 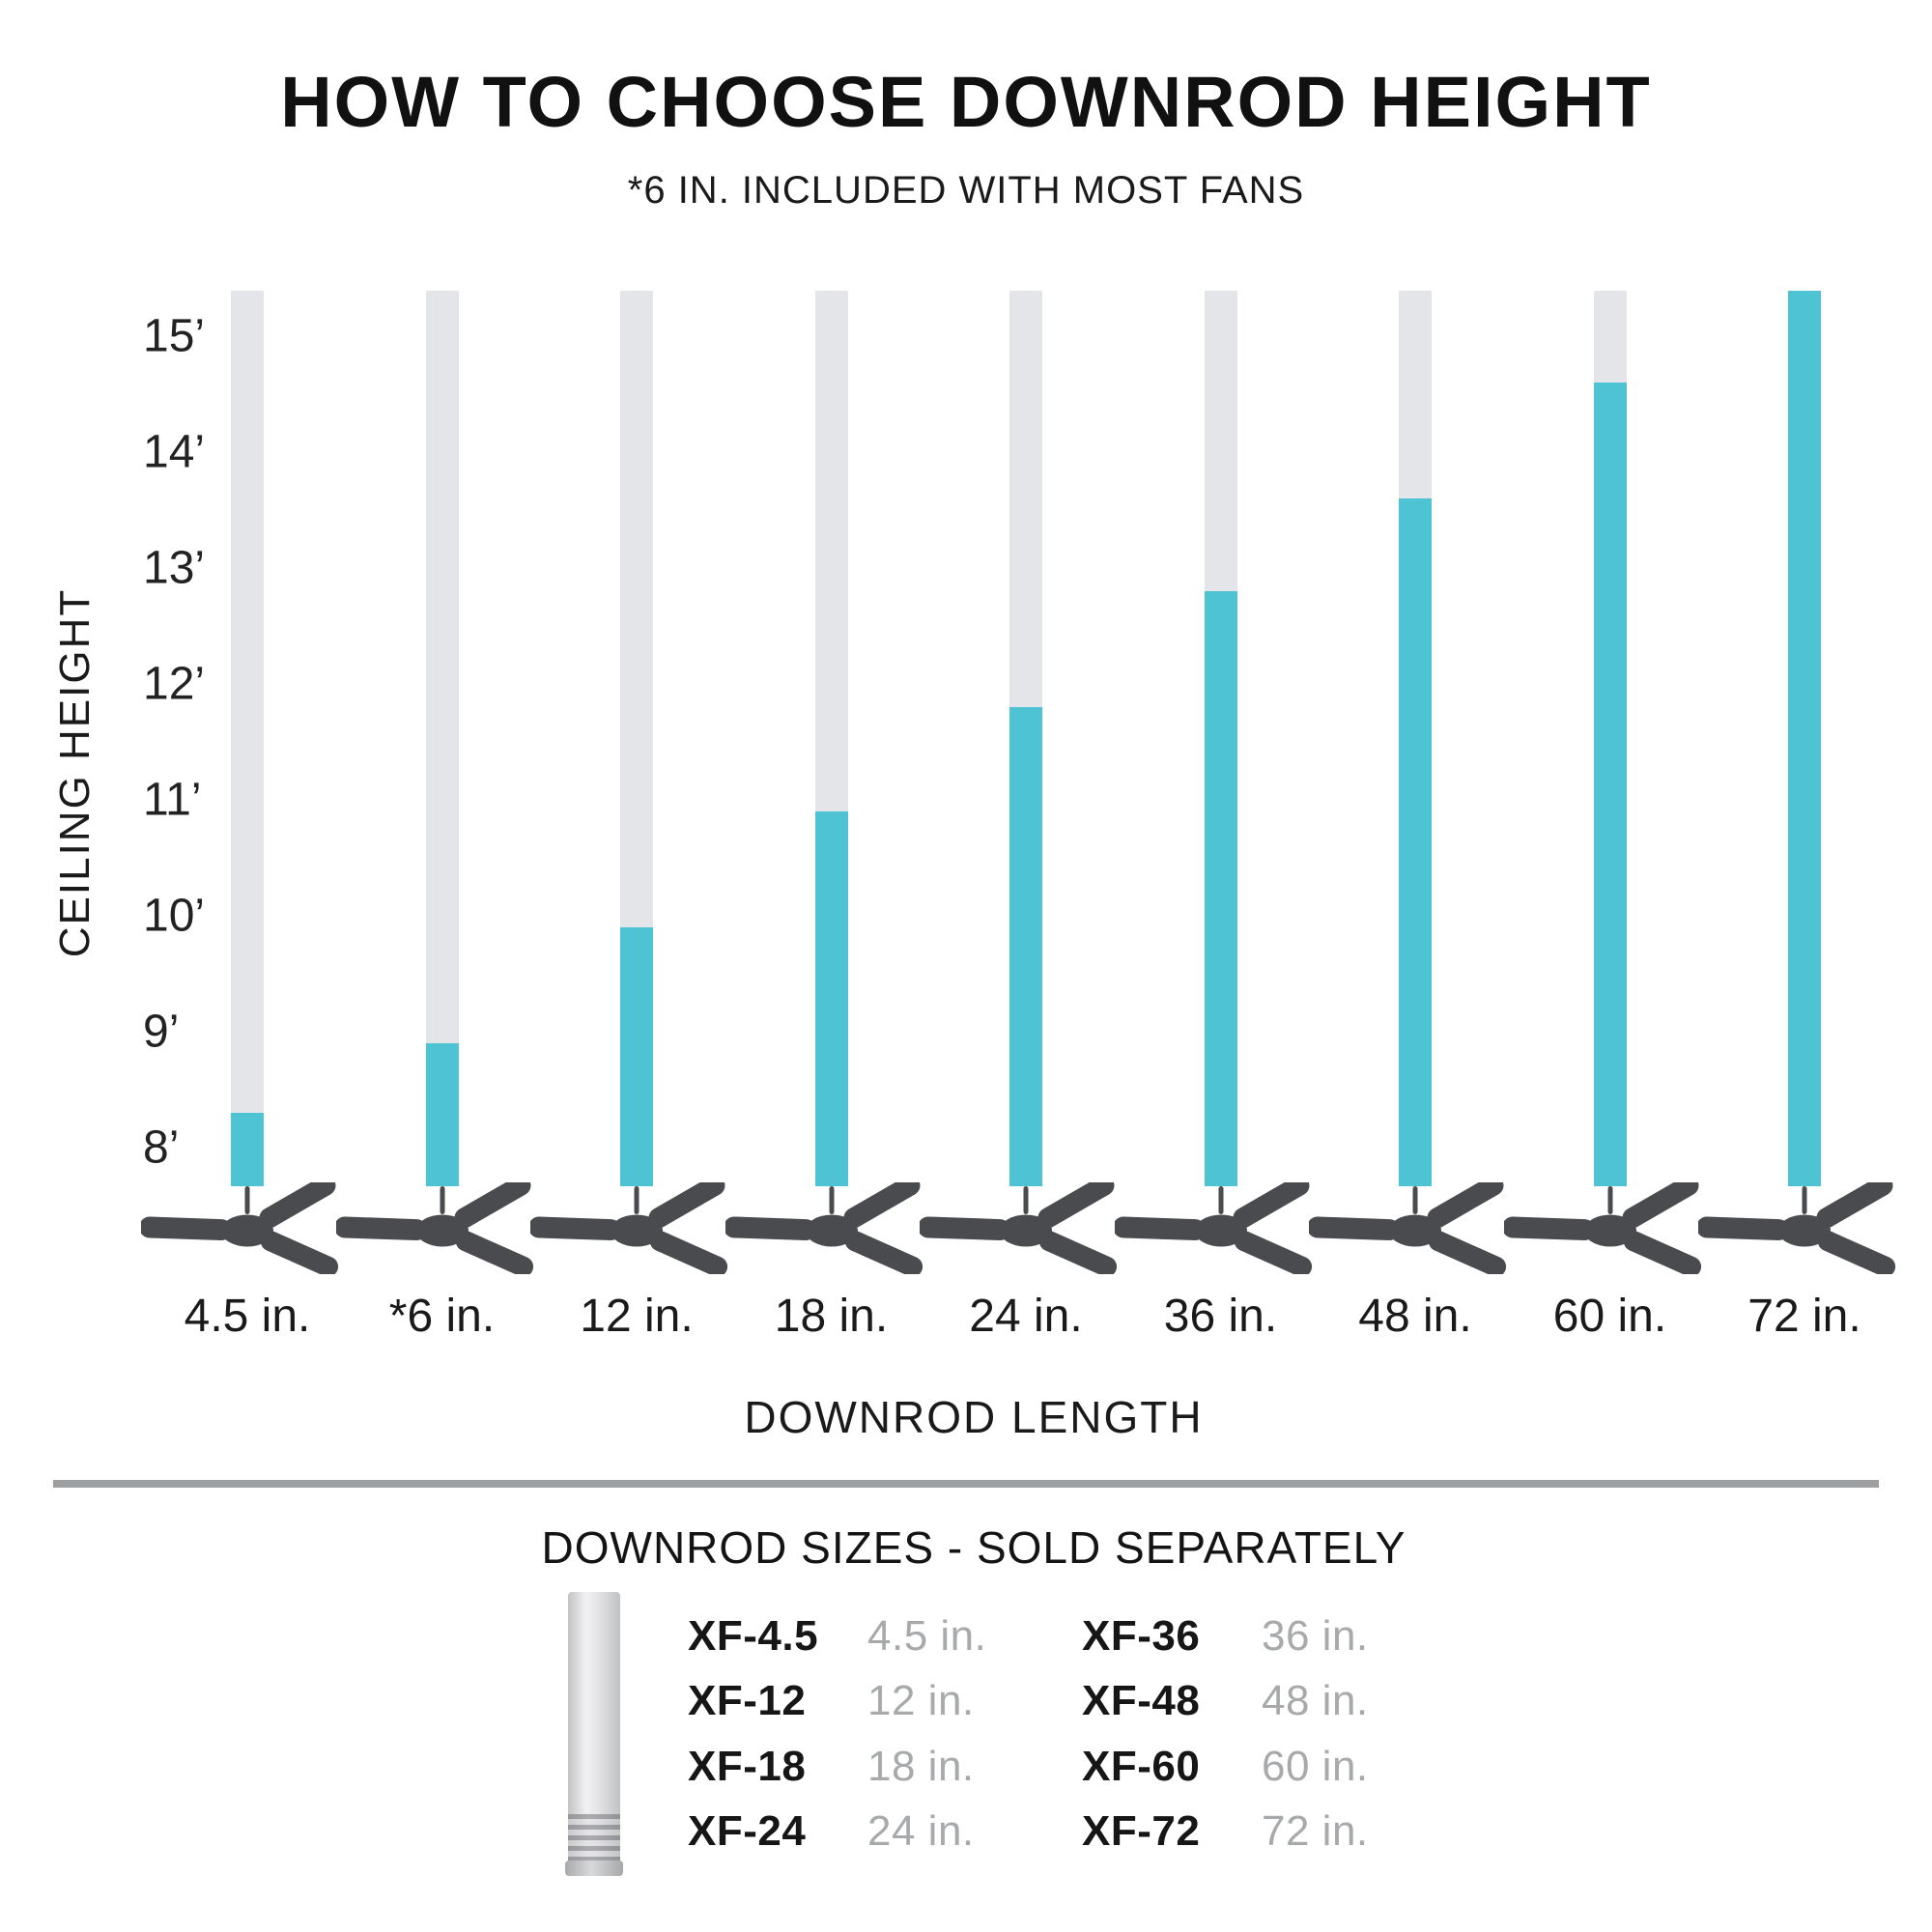 I want to click on y-tick-label: 13’, so click(x=174, y=568).